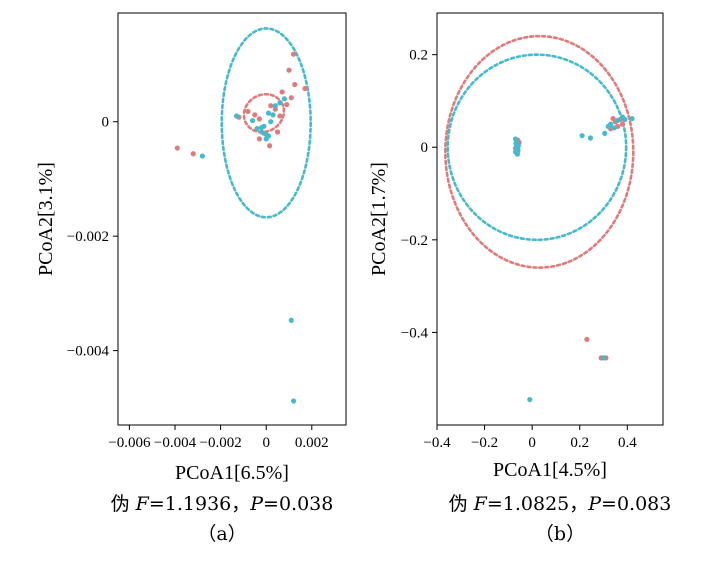  What do you see at coordinates (537, 504) in the screenshot?
I see `caption-part: =1.0825，` at bounding box center [537, 504].